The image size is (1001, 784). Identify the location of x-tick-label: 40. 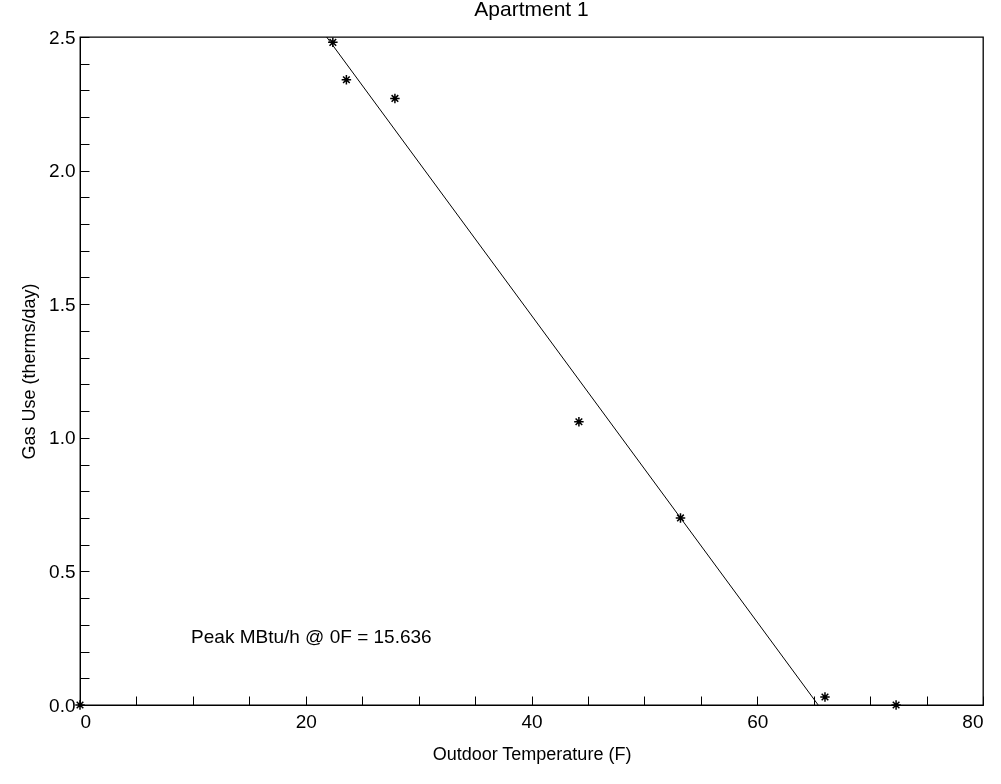
(532, 721).